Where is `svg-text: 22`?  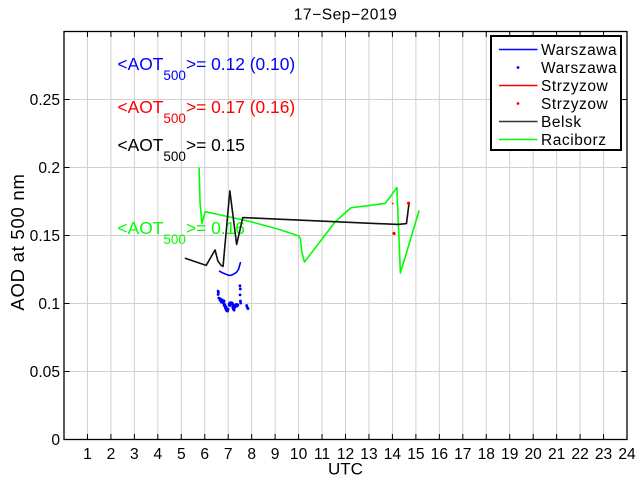 svg-text: 22 is located at coordinates (579, 454).